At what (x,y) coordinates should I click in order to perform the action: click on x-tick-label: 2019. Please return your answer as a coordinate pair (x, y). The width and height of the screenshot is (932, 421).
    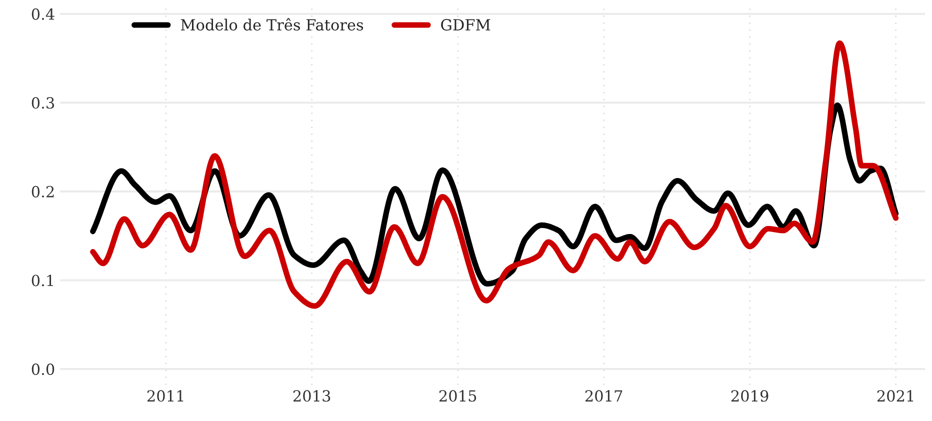
    Looking at the image, I should click on (749, 396).